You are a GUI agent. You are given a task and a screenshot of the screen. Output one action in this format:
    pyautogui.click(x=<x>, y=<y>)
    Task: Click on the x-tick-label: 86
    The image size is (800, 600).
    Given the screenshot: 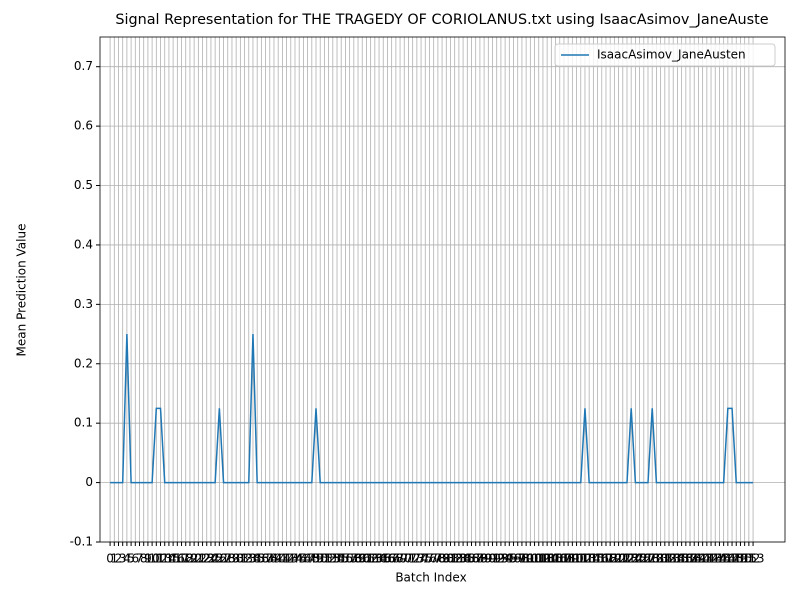 What is the action you would take?
    pyautogui.click(x=471, y=559)
    